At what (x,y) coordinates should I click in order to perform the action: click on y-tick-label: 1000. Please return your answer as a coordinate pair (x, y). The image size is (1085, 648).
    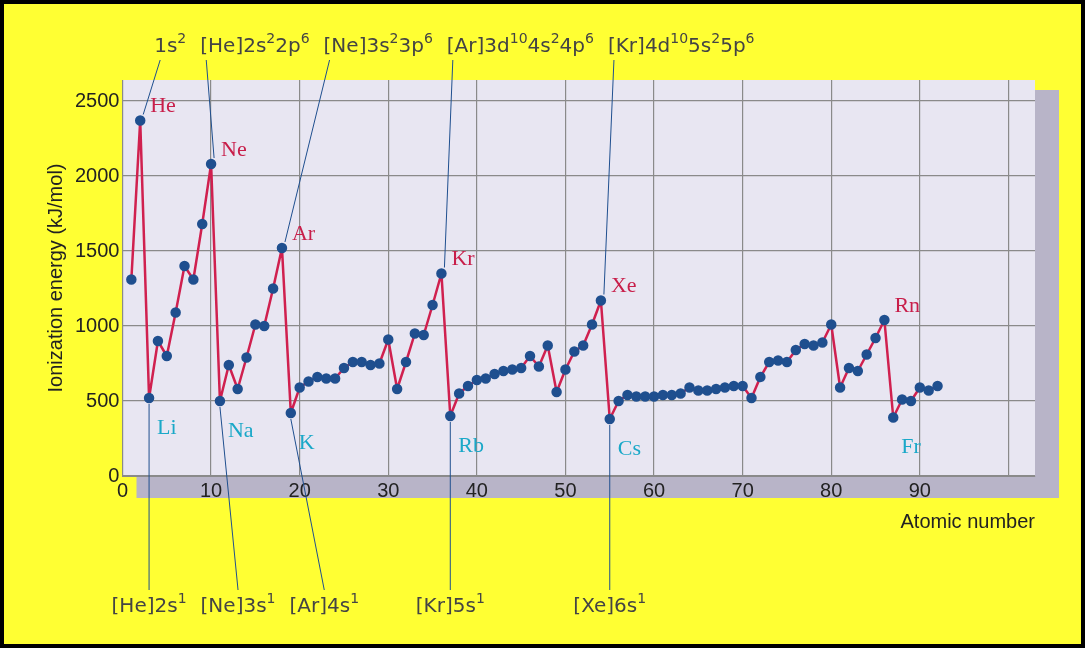
    Looking at the image, I should click on (97, 324).